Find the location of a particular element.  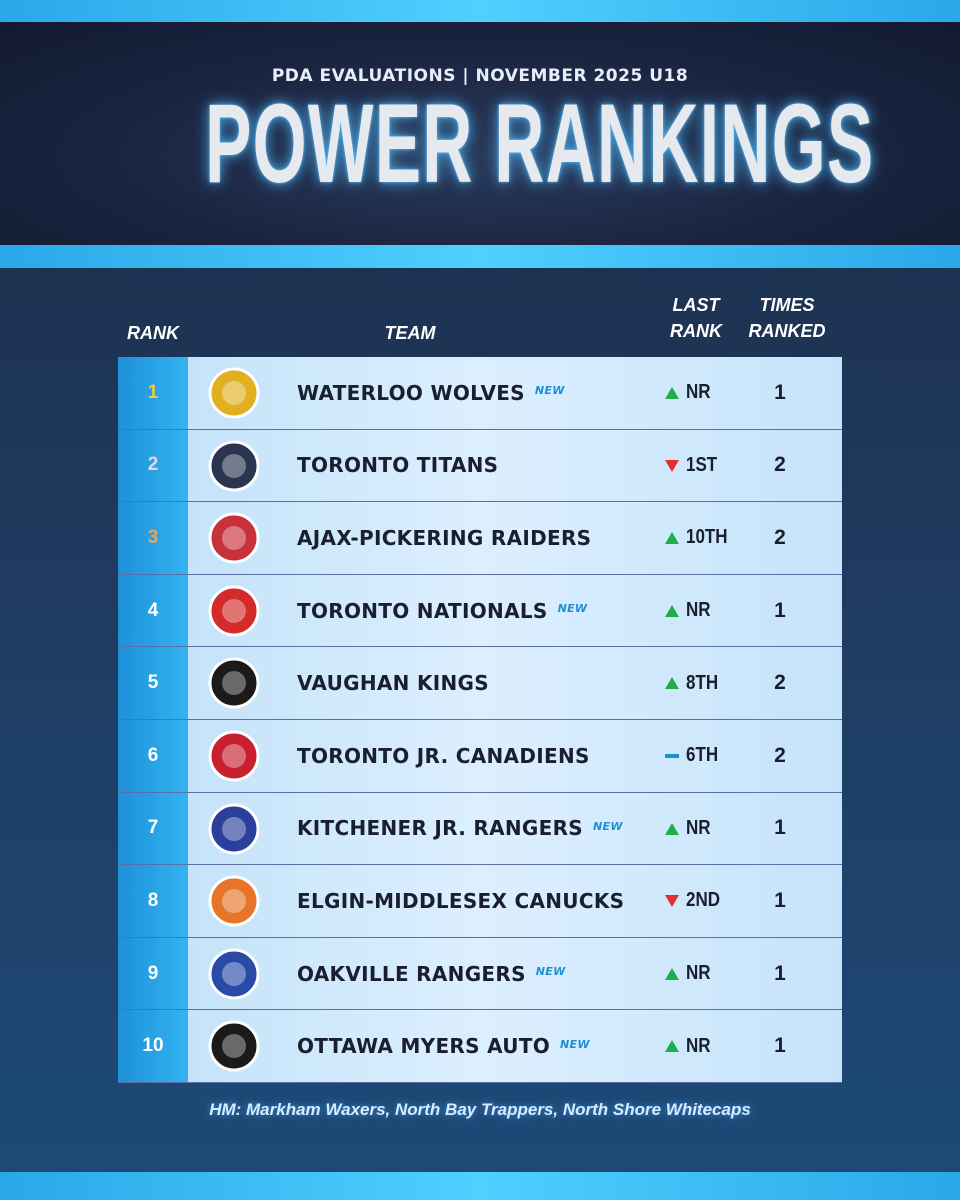

team-text: OAKVILLE RANGERS is located at coordinates (411, 973).